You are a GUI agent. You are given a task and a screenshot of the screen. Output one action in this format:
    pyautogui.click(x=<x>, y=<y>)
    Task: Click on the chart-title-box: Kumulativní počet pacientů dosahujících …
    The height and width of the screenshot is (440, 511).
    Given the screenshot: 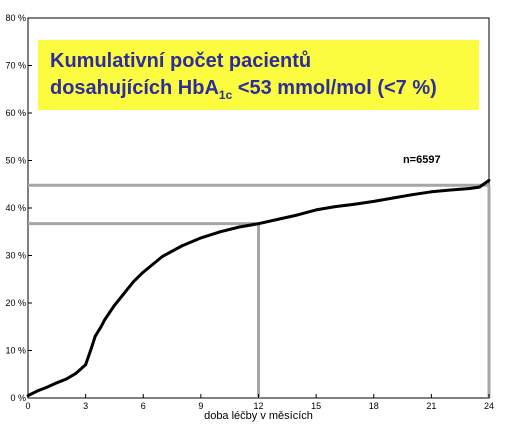 What is the action you would take?
    pyautogui.click(x=258, y=75)
    